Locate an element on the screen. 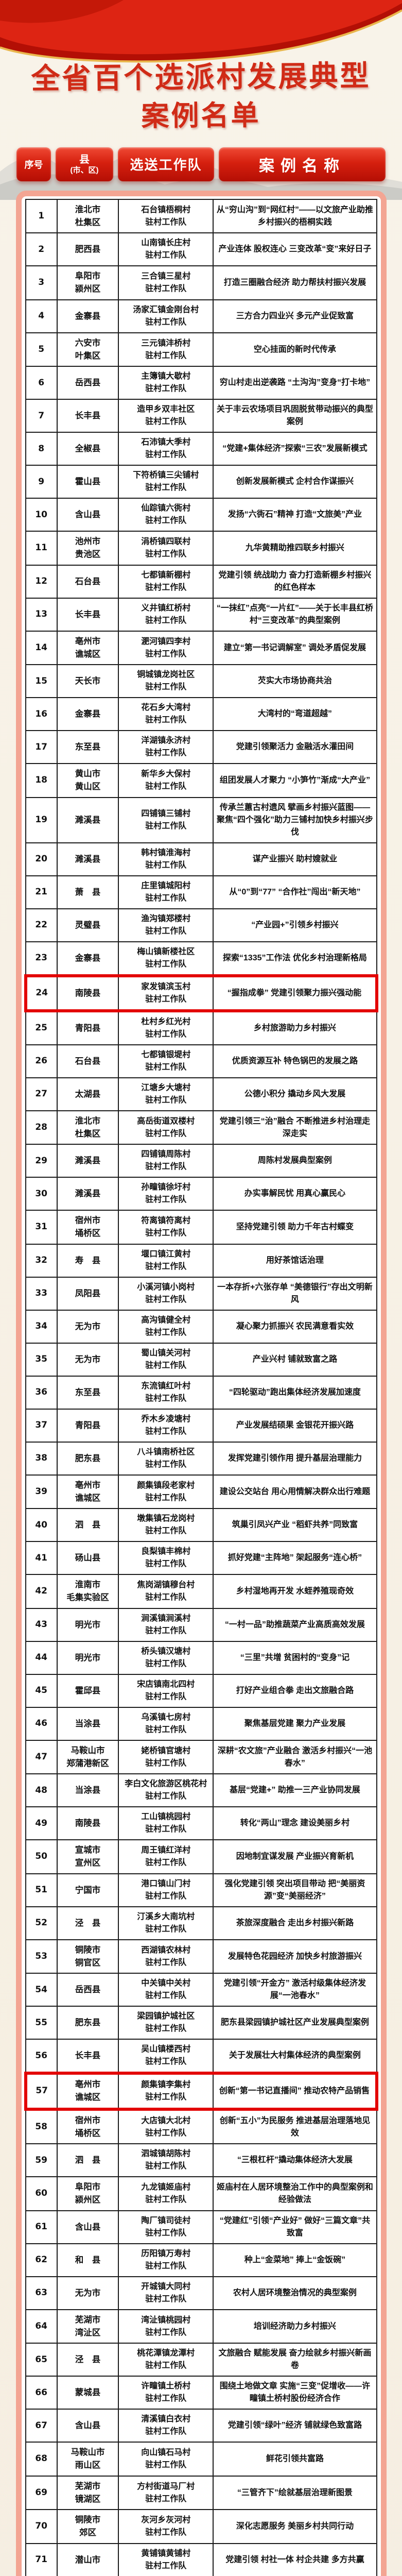 This screenshot has height=2576, width=402. row-case-title: “三根杠杆”撬动集体经济大发展 is located at coordinates (295, 2160).